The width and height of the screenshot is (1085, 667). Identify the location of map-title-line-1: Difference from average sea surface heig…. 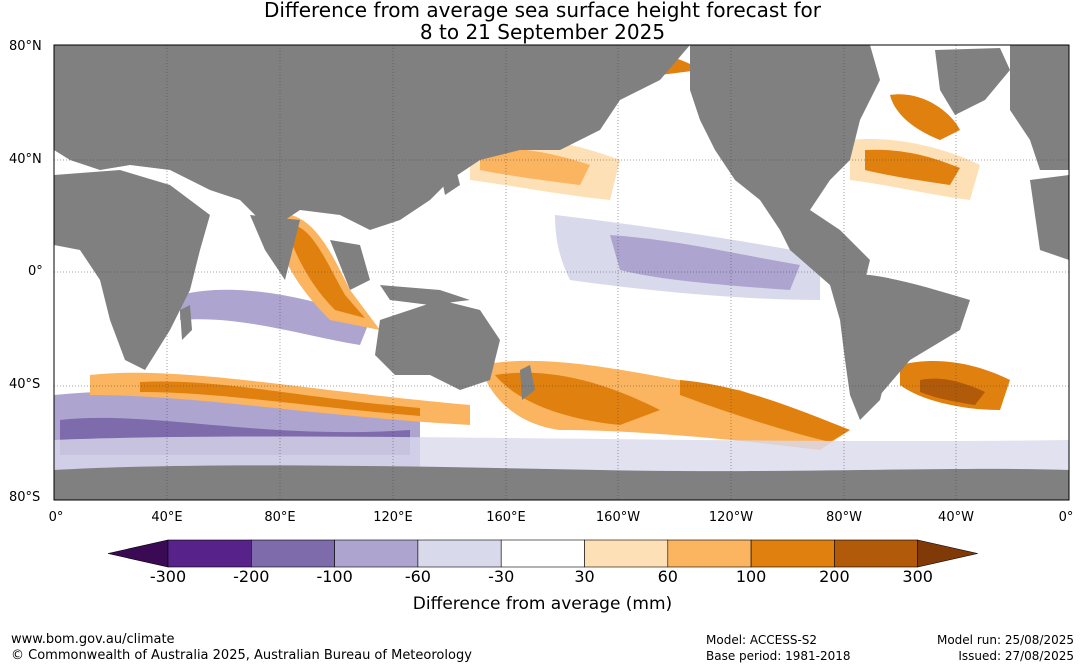
(542, 11).